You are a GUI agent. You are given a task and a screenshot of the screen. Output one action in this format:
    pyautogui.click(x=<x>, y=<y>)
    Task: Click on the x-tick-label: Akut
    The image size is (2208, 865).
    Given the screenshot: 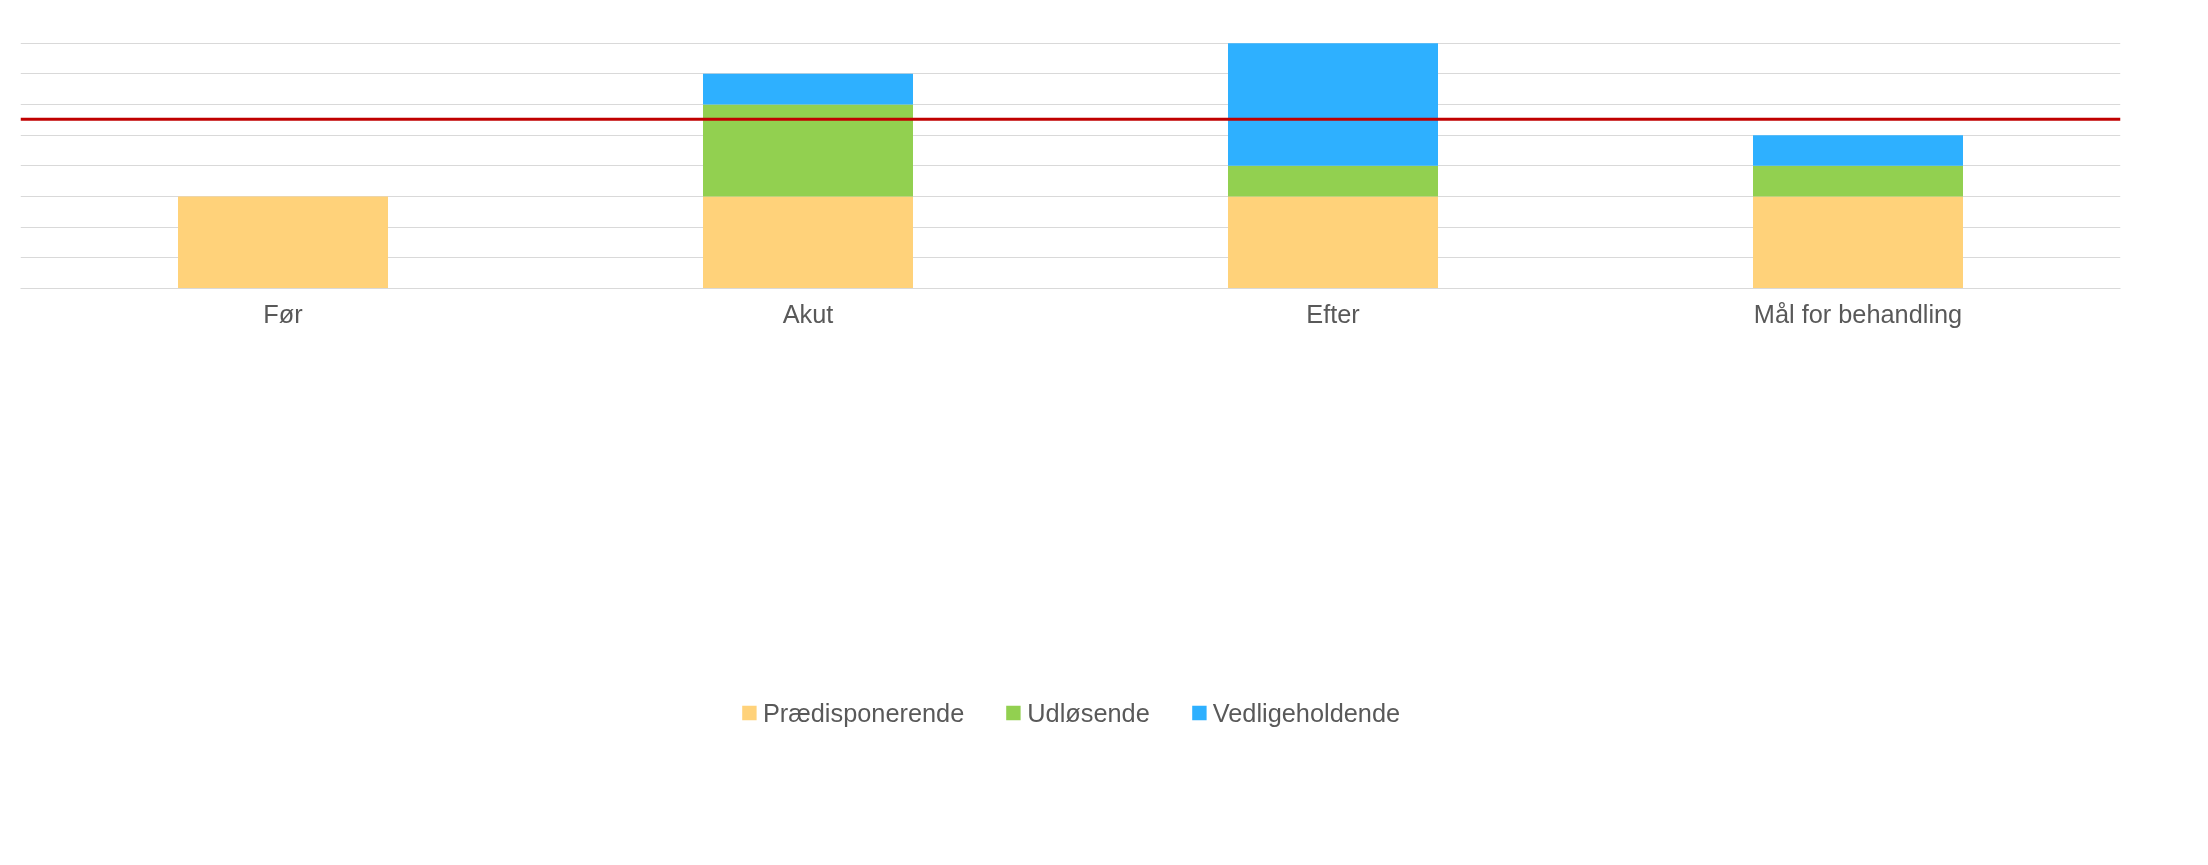 What is the action you would take?
    pyautogui.click(x=808, y=313)
    